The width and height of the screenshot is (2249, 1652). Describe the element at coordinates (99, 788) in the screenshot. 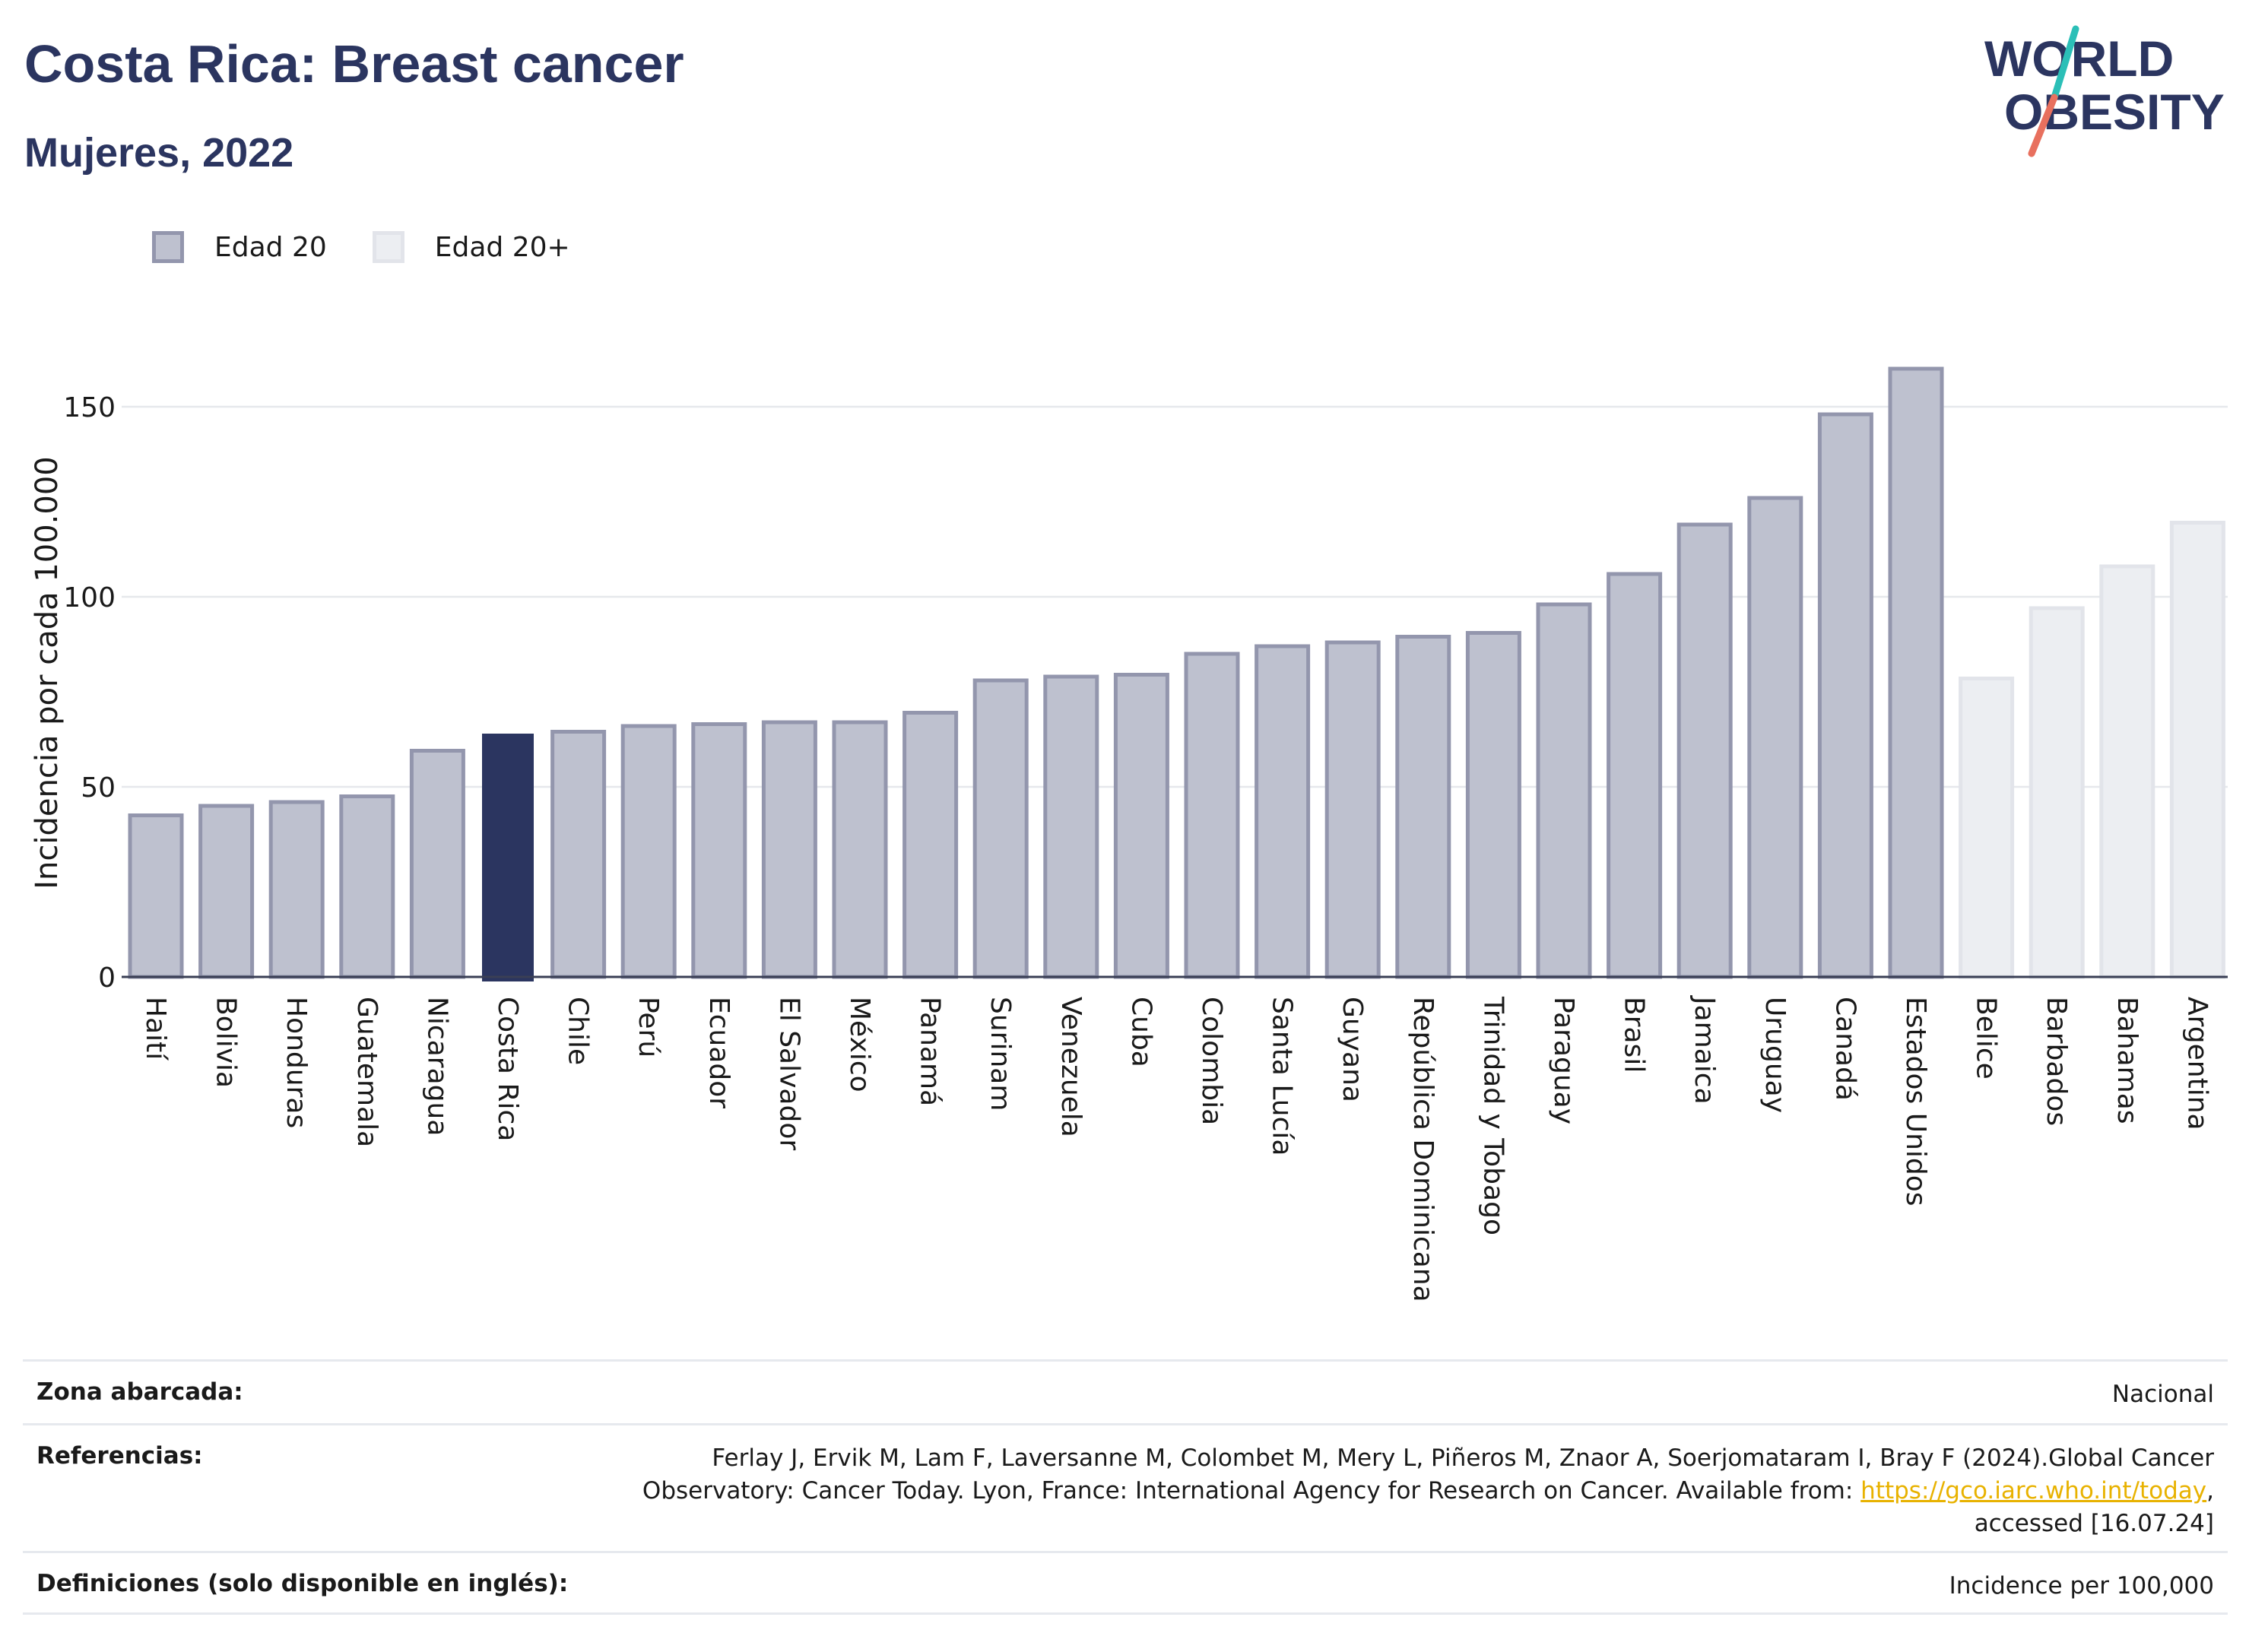

I see `y-tick-label: 50` at that location.